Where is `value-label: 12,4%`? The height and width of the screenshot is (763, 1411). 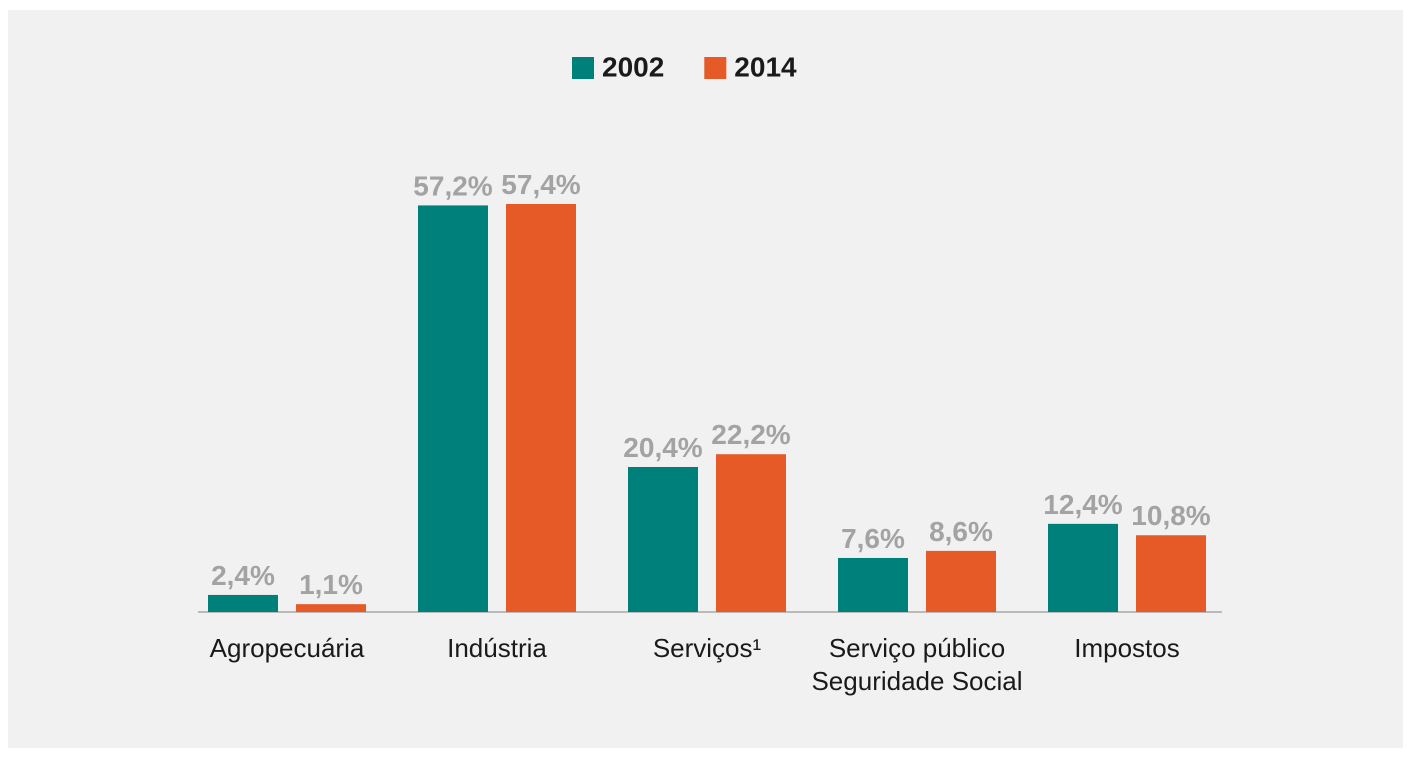 value-label: 12,4% is located at coordinates (1082, 504).